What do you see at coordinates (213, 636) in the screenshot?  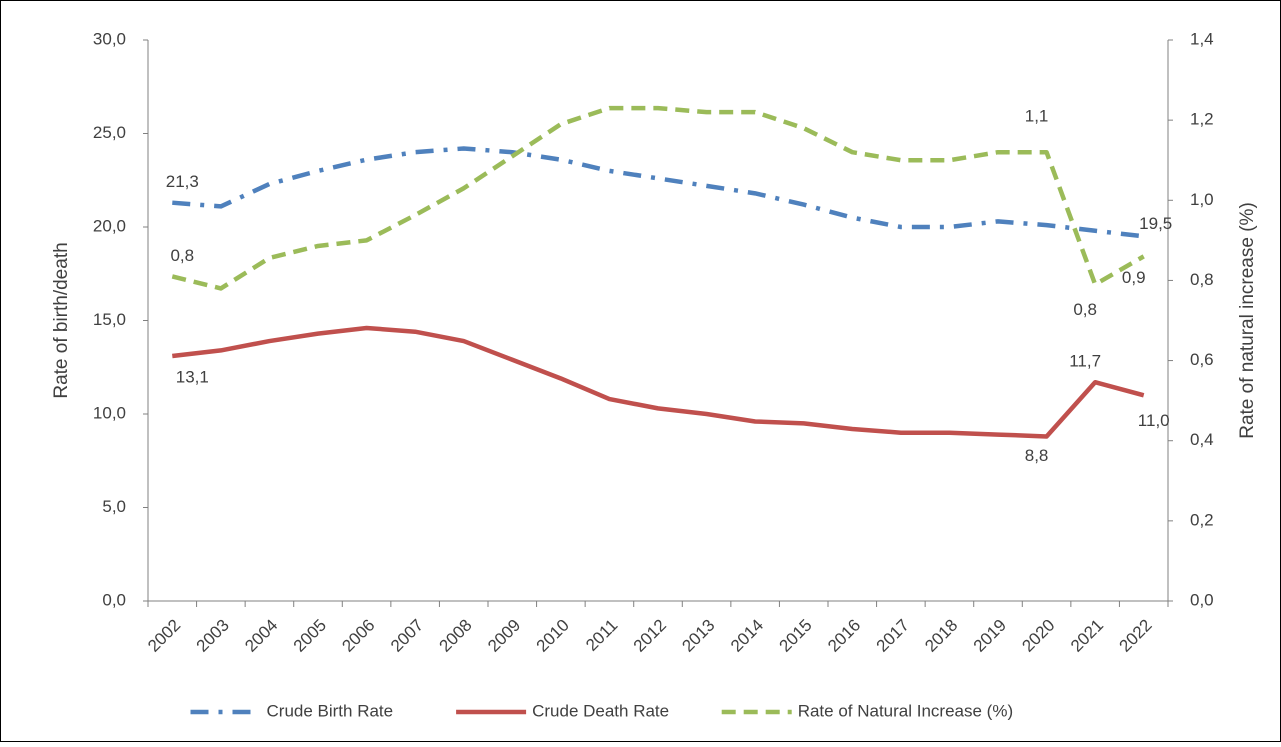 I see `x-tick-label: 2003` at bounding box center [213, 636].